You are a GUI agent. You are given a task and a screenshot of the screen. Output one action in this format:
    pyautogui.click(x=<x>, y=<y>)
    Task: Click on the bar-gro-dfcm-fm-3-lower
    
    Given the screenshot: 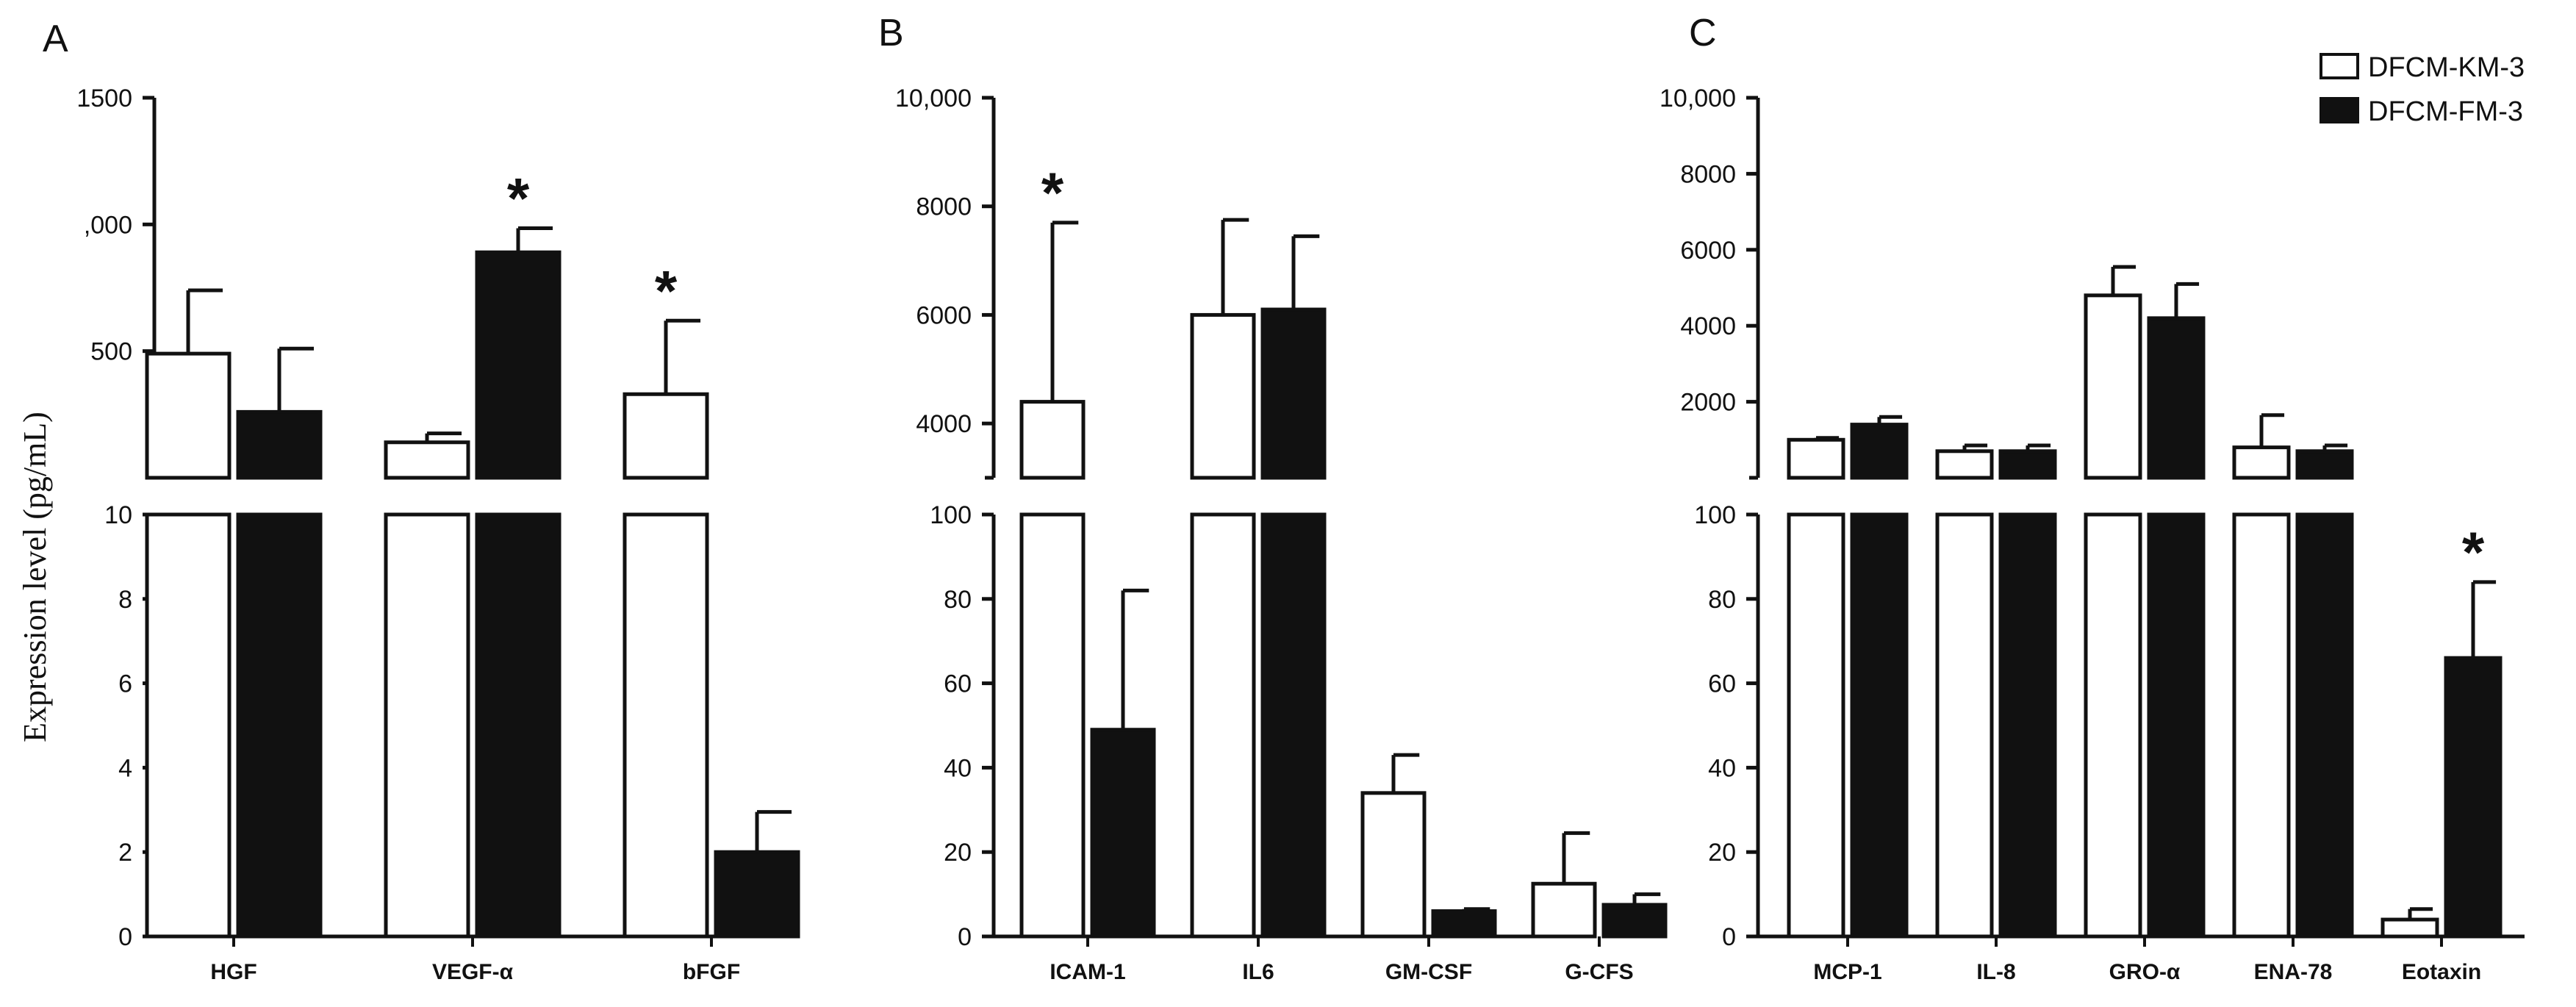 What is the action you would take?
    pyautogui.click(x=2176, y=725)
    